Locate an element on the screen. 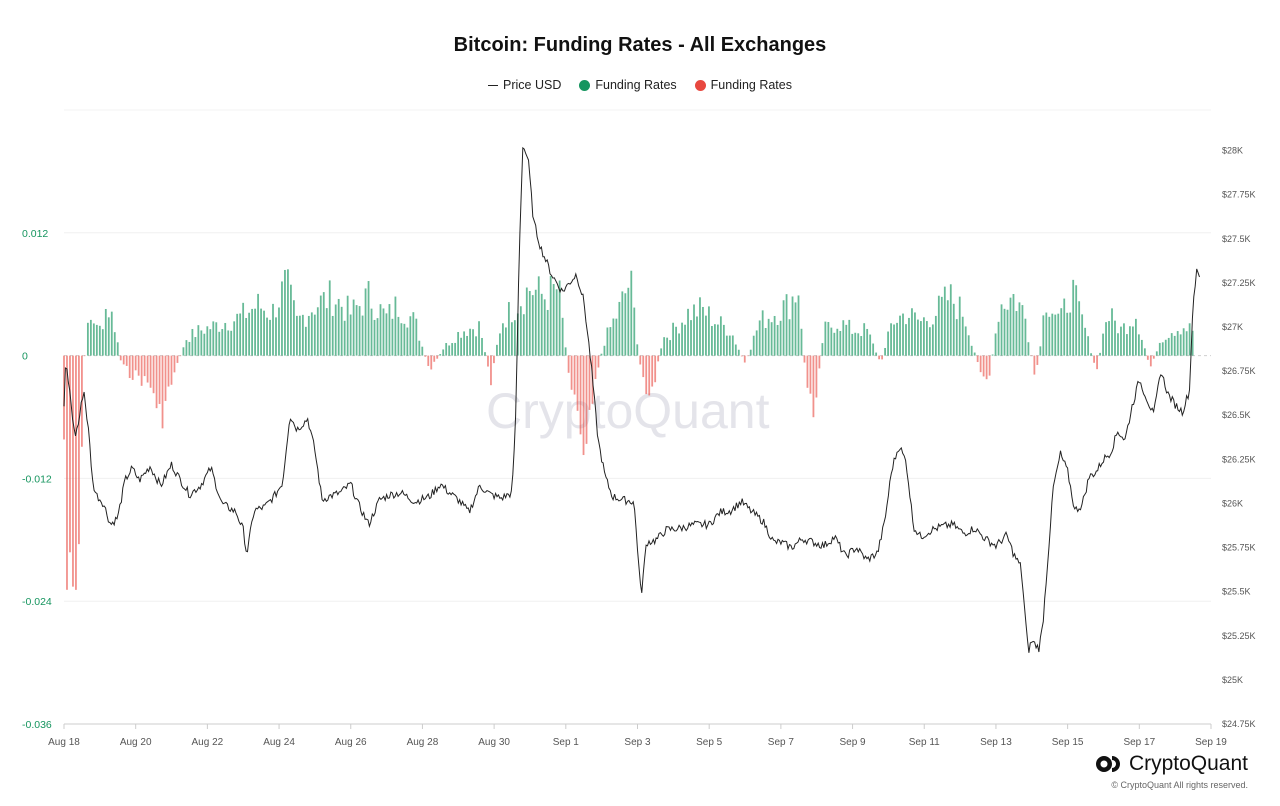 The height and width of the screenshot is (806, 1280). legend: Price USD Funding Rates Funding Rates is located at coordinates (640, 85).